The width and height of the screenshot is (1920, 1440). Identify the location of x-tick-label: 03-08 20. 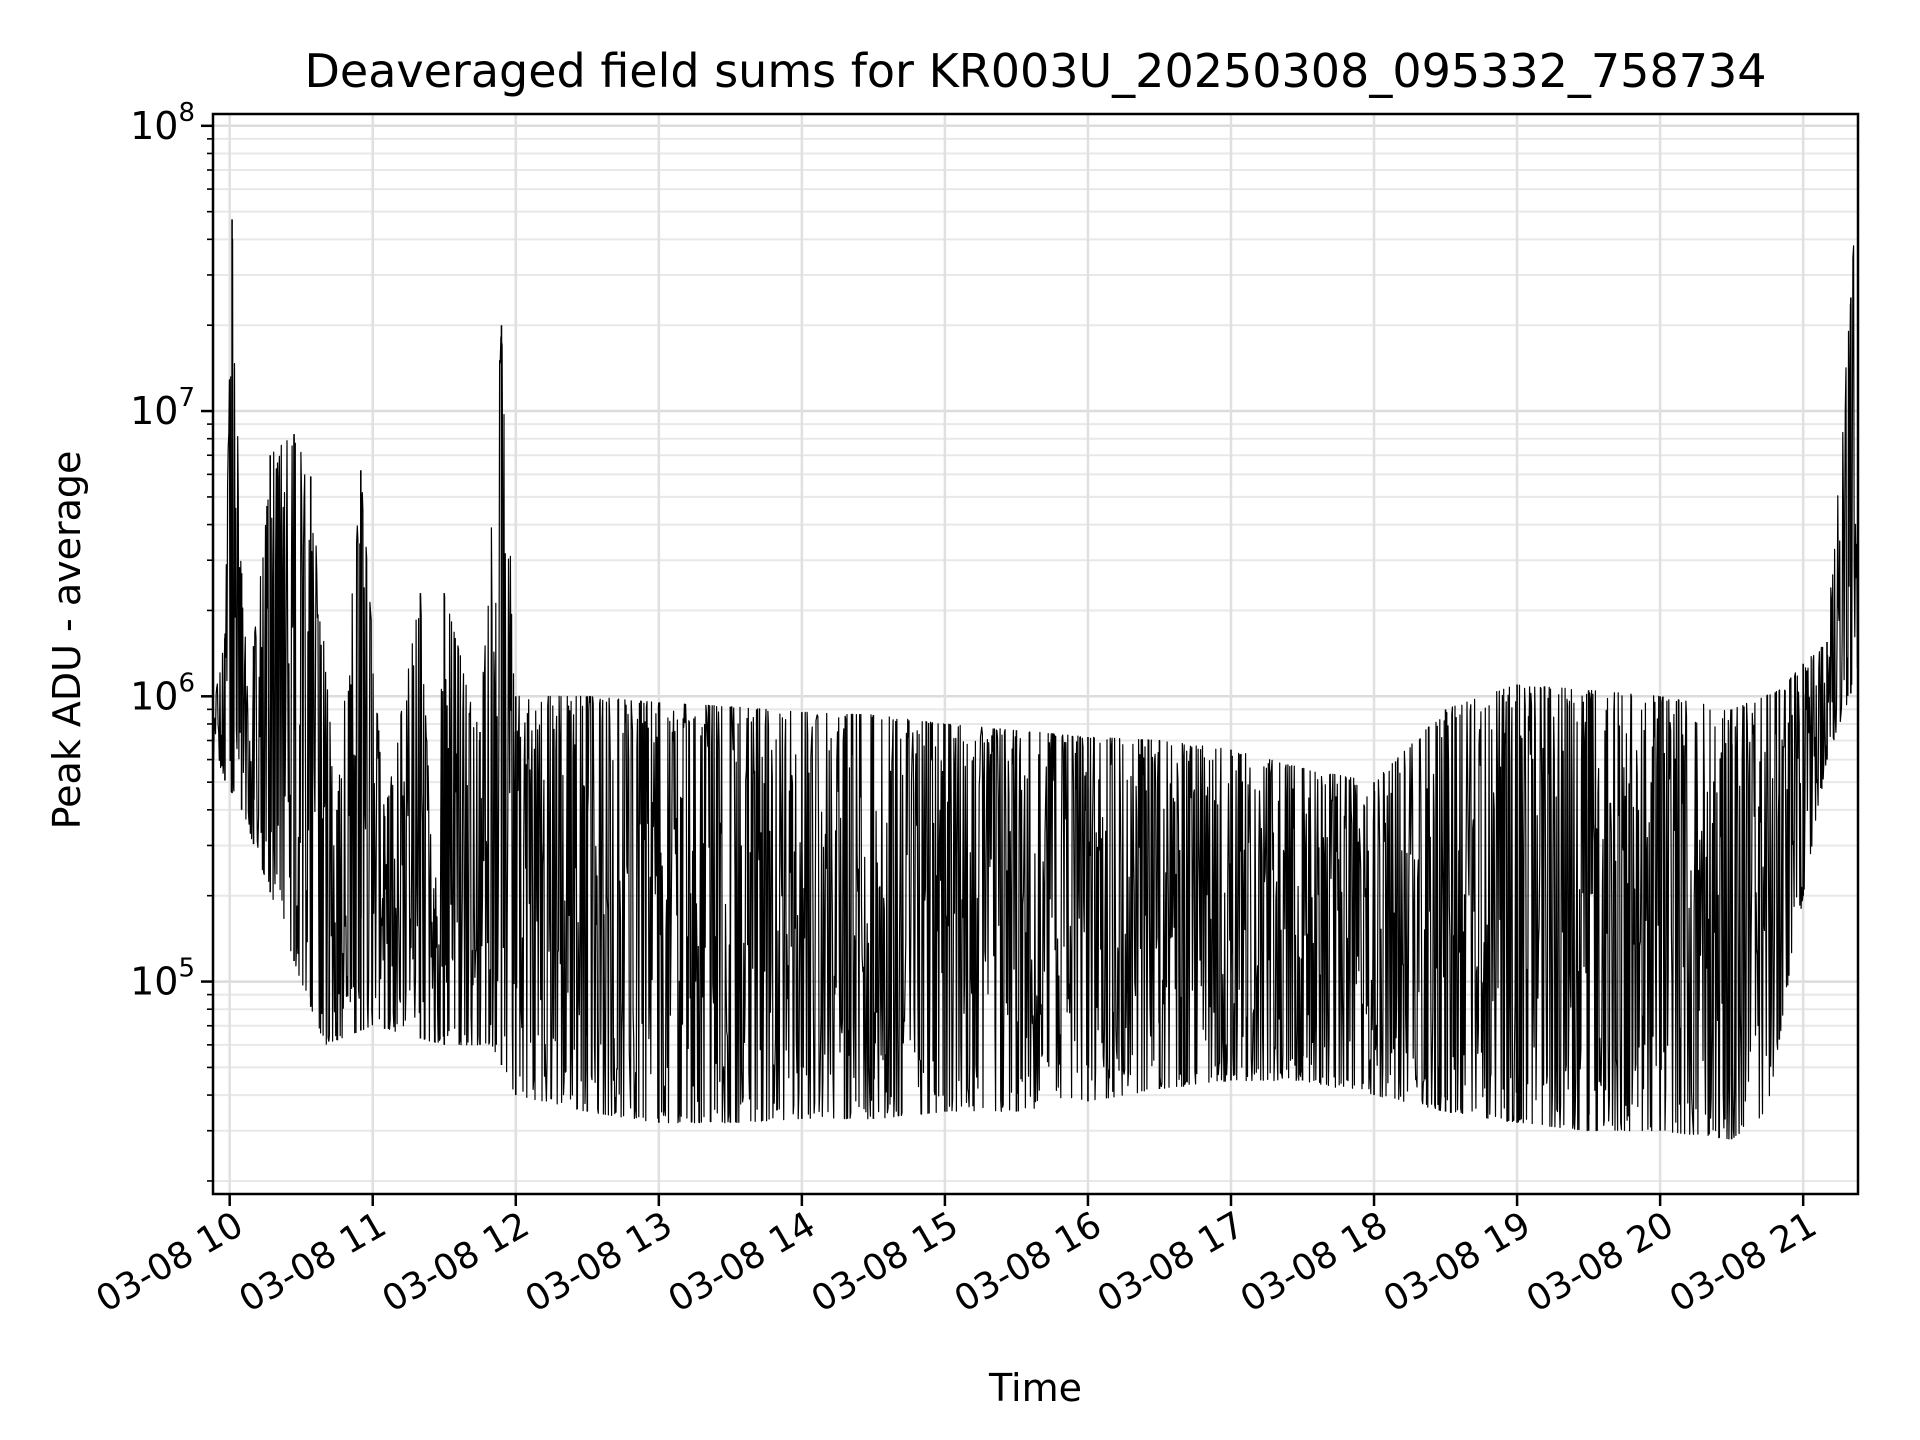
(1600, 1262).